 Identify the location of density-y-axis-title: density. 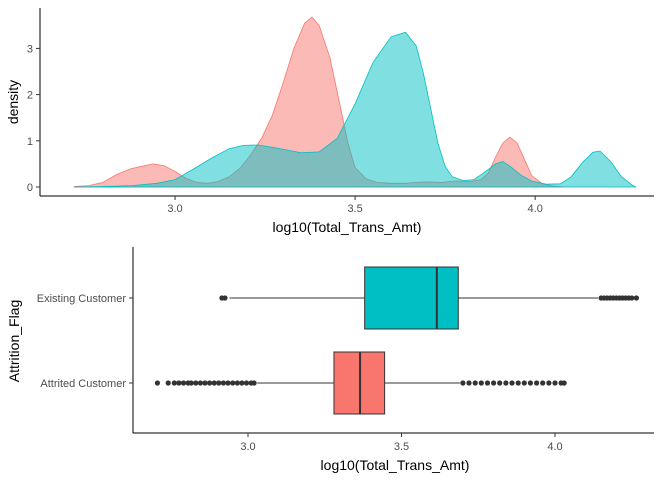
(13, 102).